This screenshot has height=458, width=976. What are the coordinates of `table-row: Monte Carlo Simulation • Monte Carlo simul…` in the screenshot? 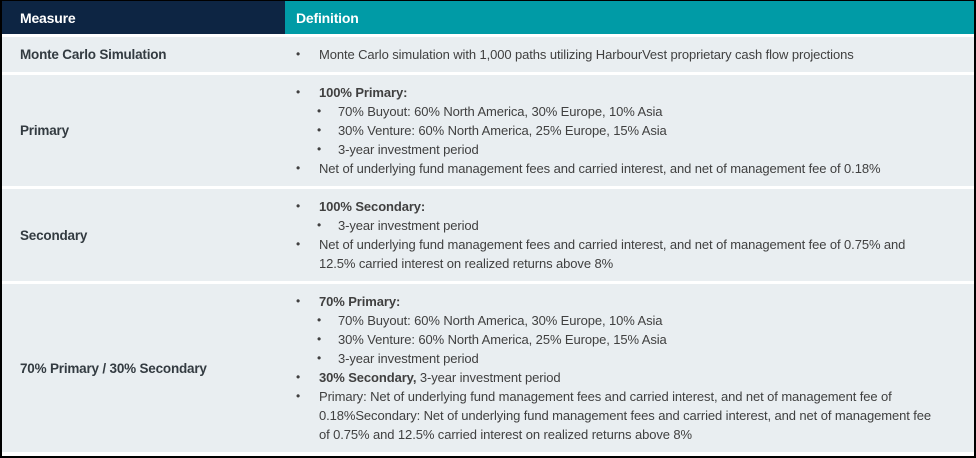 It's located at (488, 53).